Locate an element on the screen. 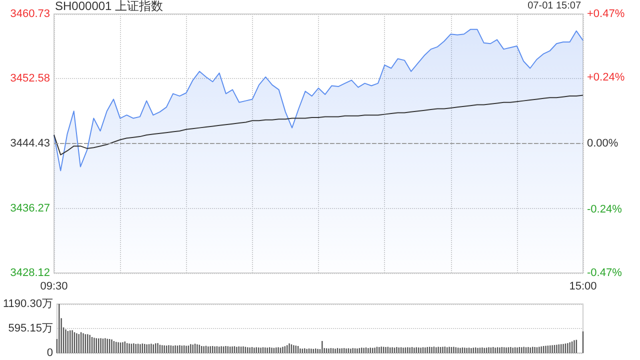 The width and height of the screenshot is (640, 360). text: 07-01 15:07 is located at coordinates (555, 6).